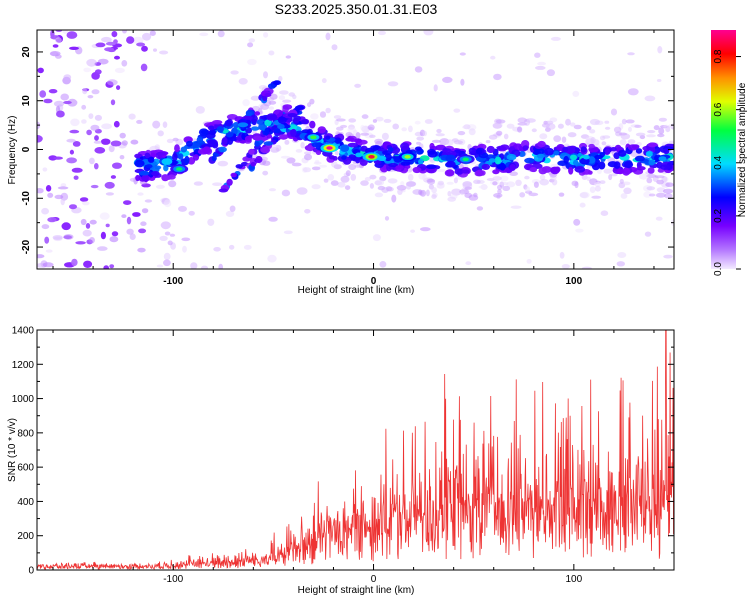 The image size is (750, 600). What do you see at coordinates (374, 579) in the screenshot?
I see `snr-xtick-label: 0` at bounding box center [374, 579].